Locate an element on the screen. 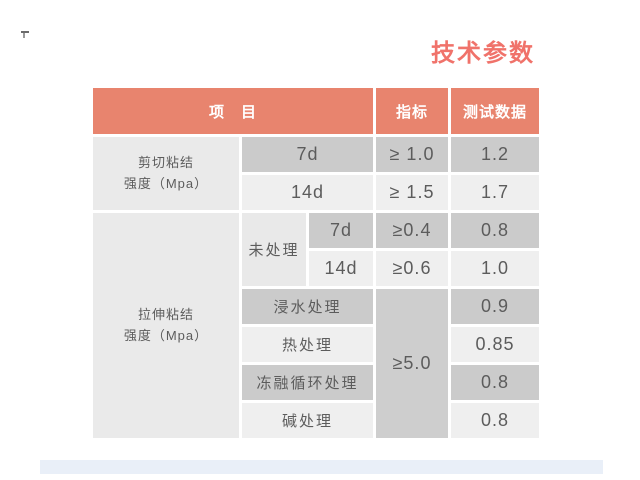 The image size is (640, 480). header-cell-testdata: 测试数据 is located at coordinates (495, 111).